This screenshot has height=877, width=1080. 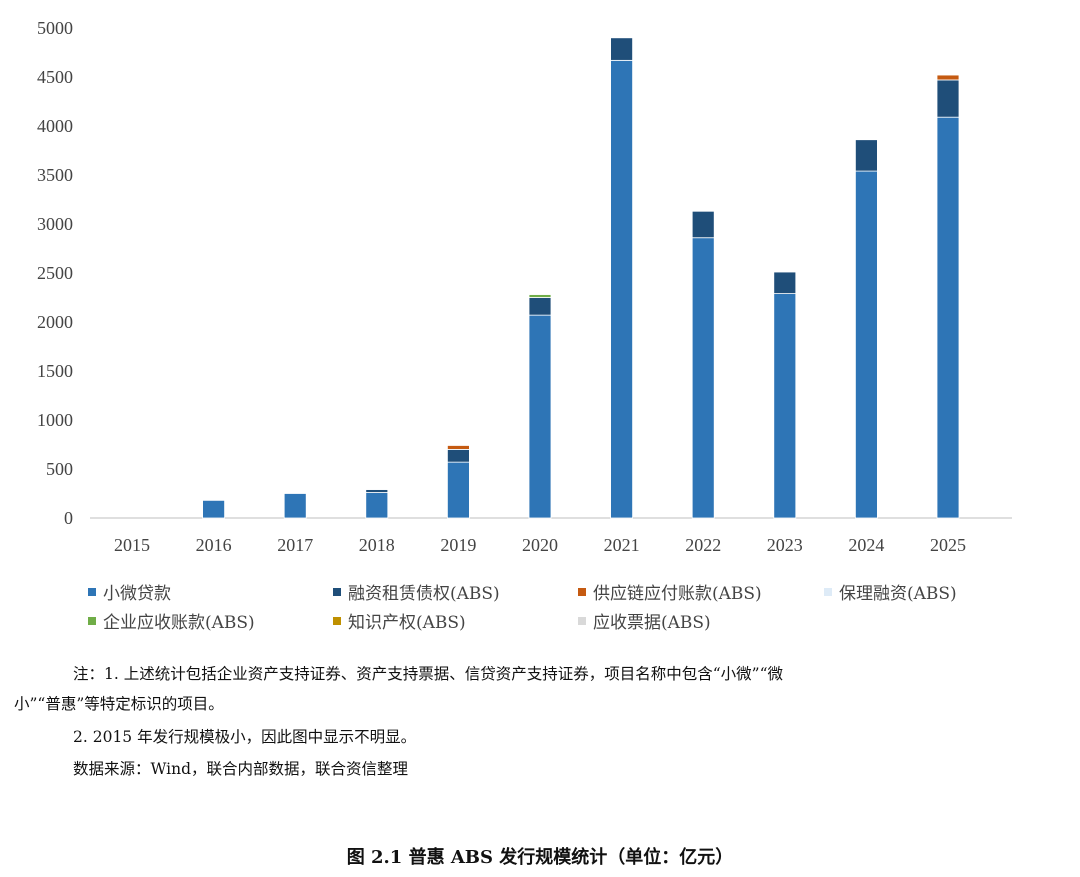 I want to click on y-tick-label: 3500, so click(x=55, y=175).